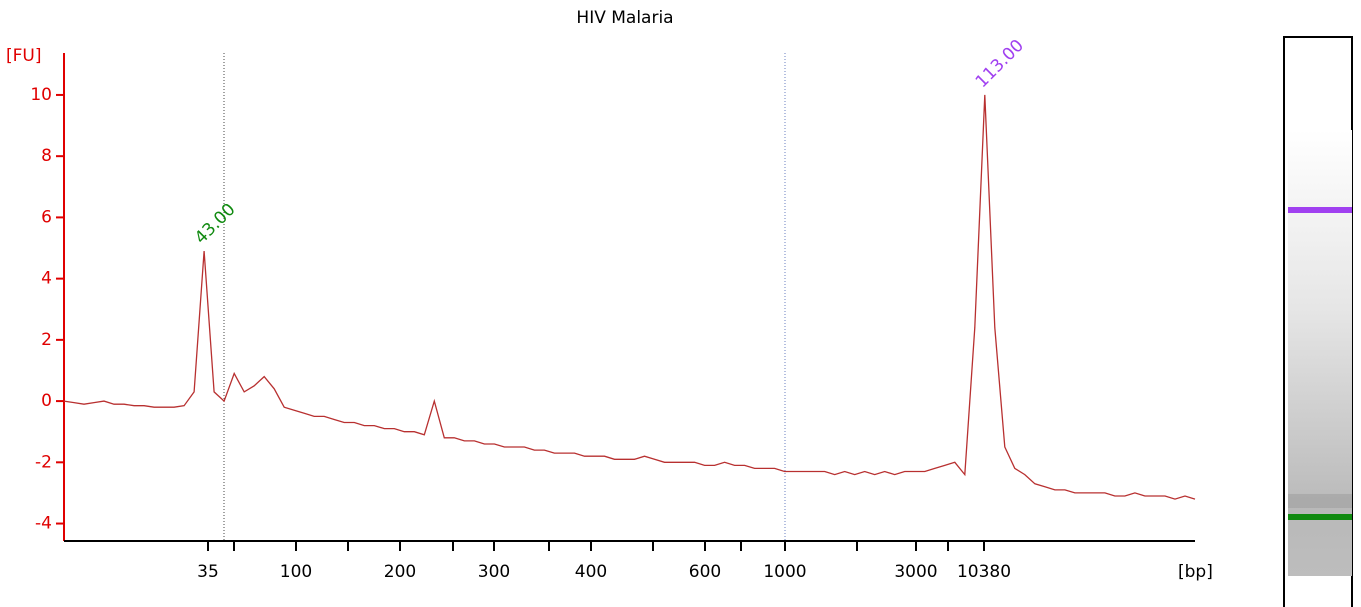 This screenshot has width=1361, height=607. I want to click on x-tick-label: 100, so click(296, 572).